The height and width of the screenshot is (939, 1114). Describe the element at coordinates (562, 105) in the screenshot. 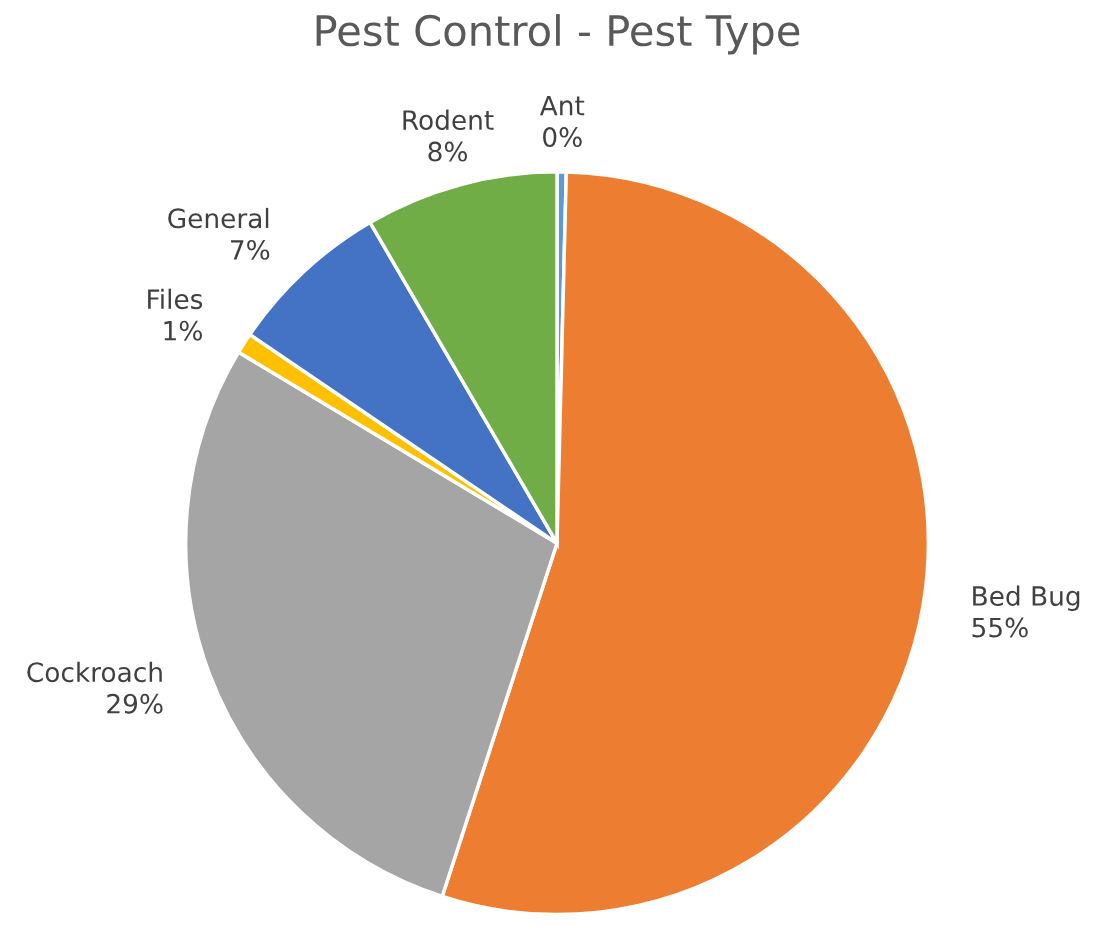

I see `slice-label: Ant` at that location.